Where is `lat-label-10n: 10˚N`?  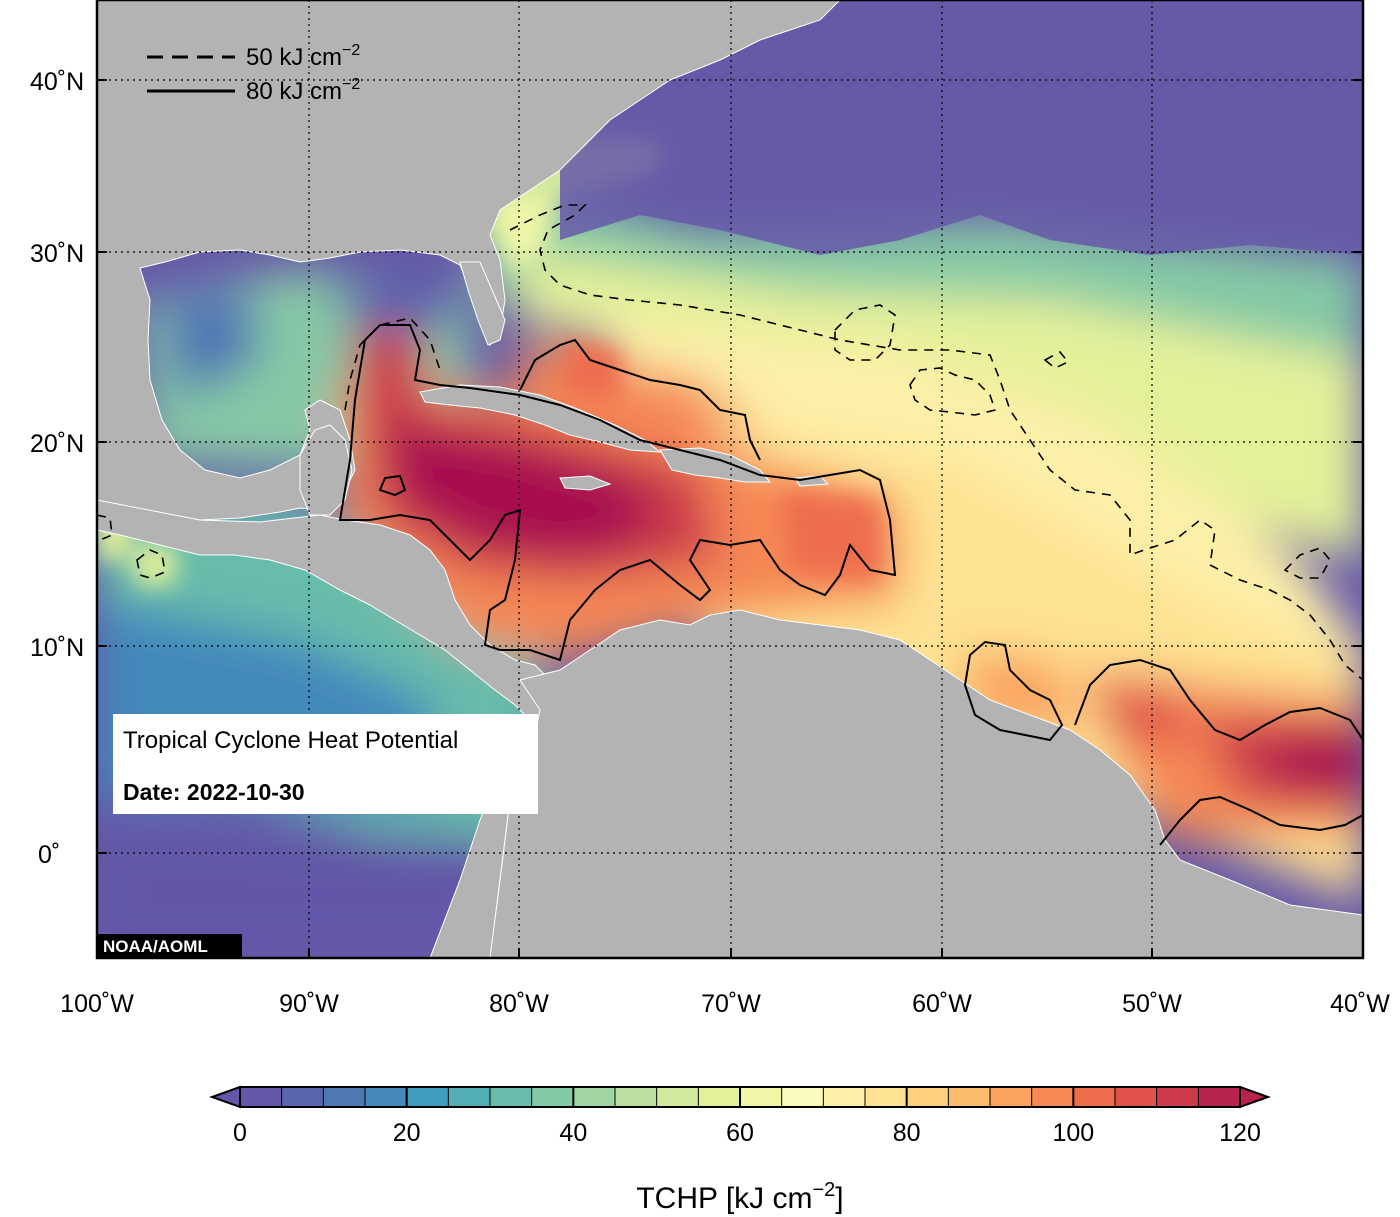 lat-label-10n: 10˚N is located at coordinates (57, 648).